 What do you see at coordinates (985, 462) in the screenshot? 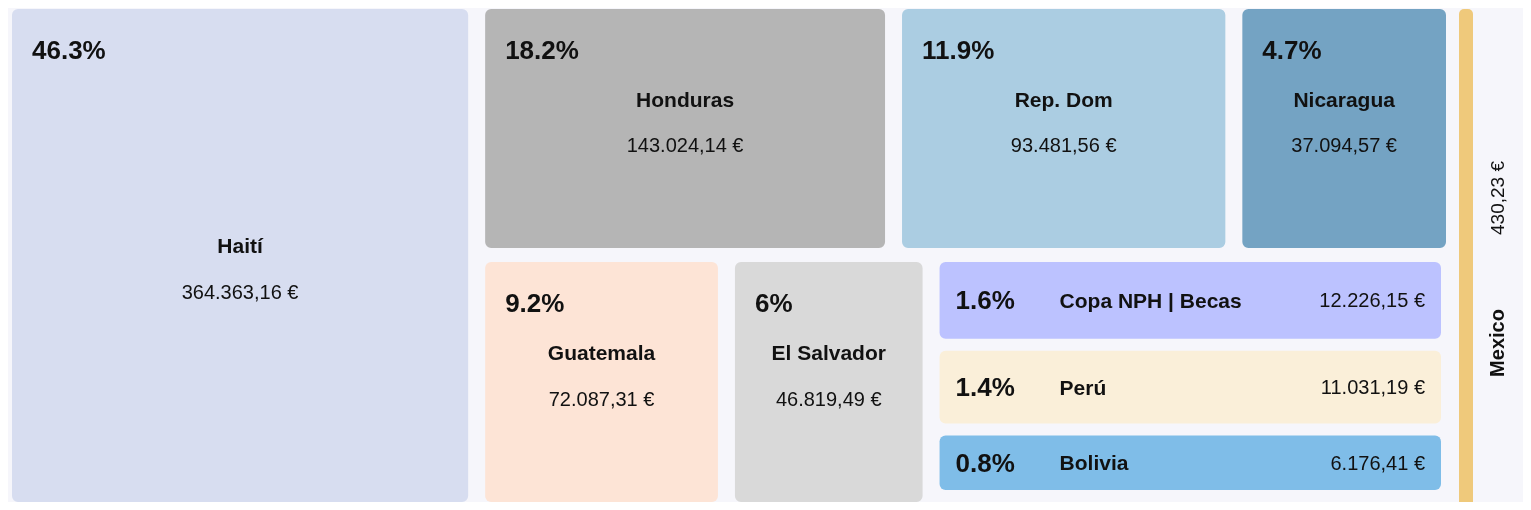
I see `text: 0.8%` at bounding box center [985, 462].